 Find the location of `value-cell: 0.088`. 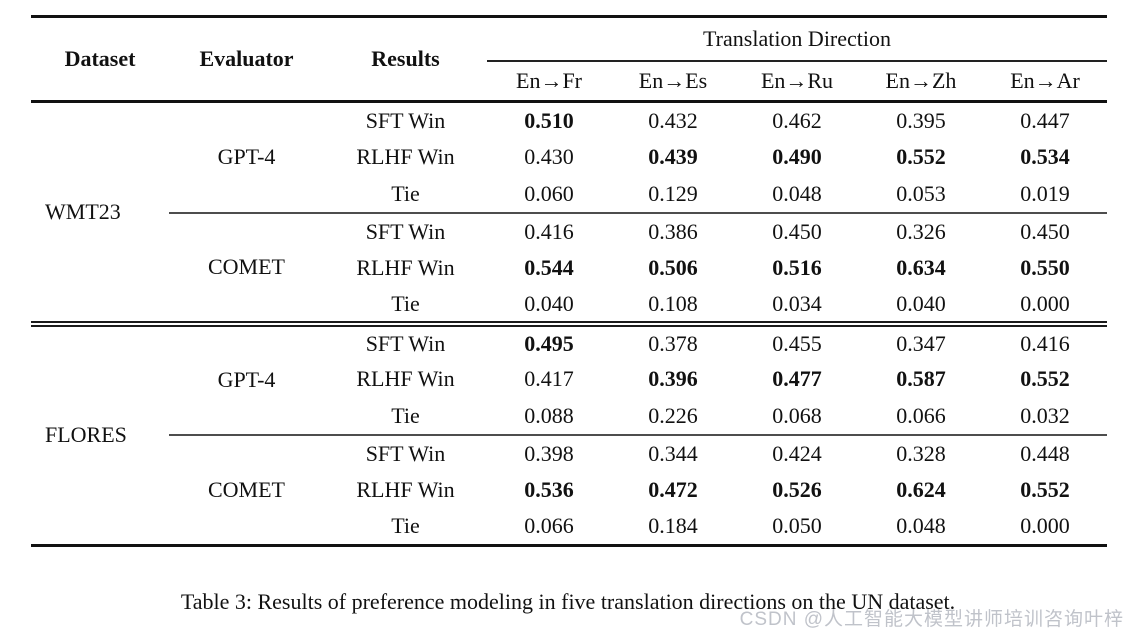

value-cell: 0.088 is located at coordinates (549, 415).